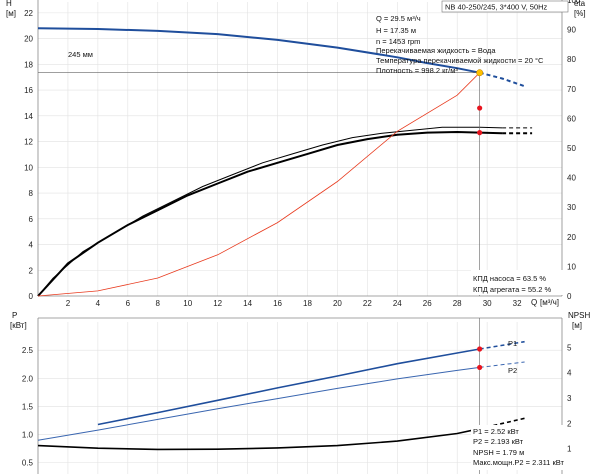 This screenshot has width=600, height=474. I want to click on q-tick-10: 10, so click(187, 303).